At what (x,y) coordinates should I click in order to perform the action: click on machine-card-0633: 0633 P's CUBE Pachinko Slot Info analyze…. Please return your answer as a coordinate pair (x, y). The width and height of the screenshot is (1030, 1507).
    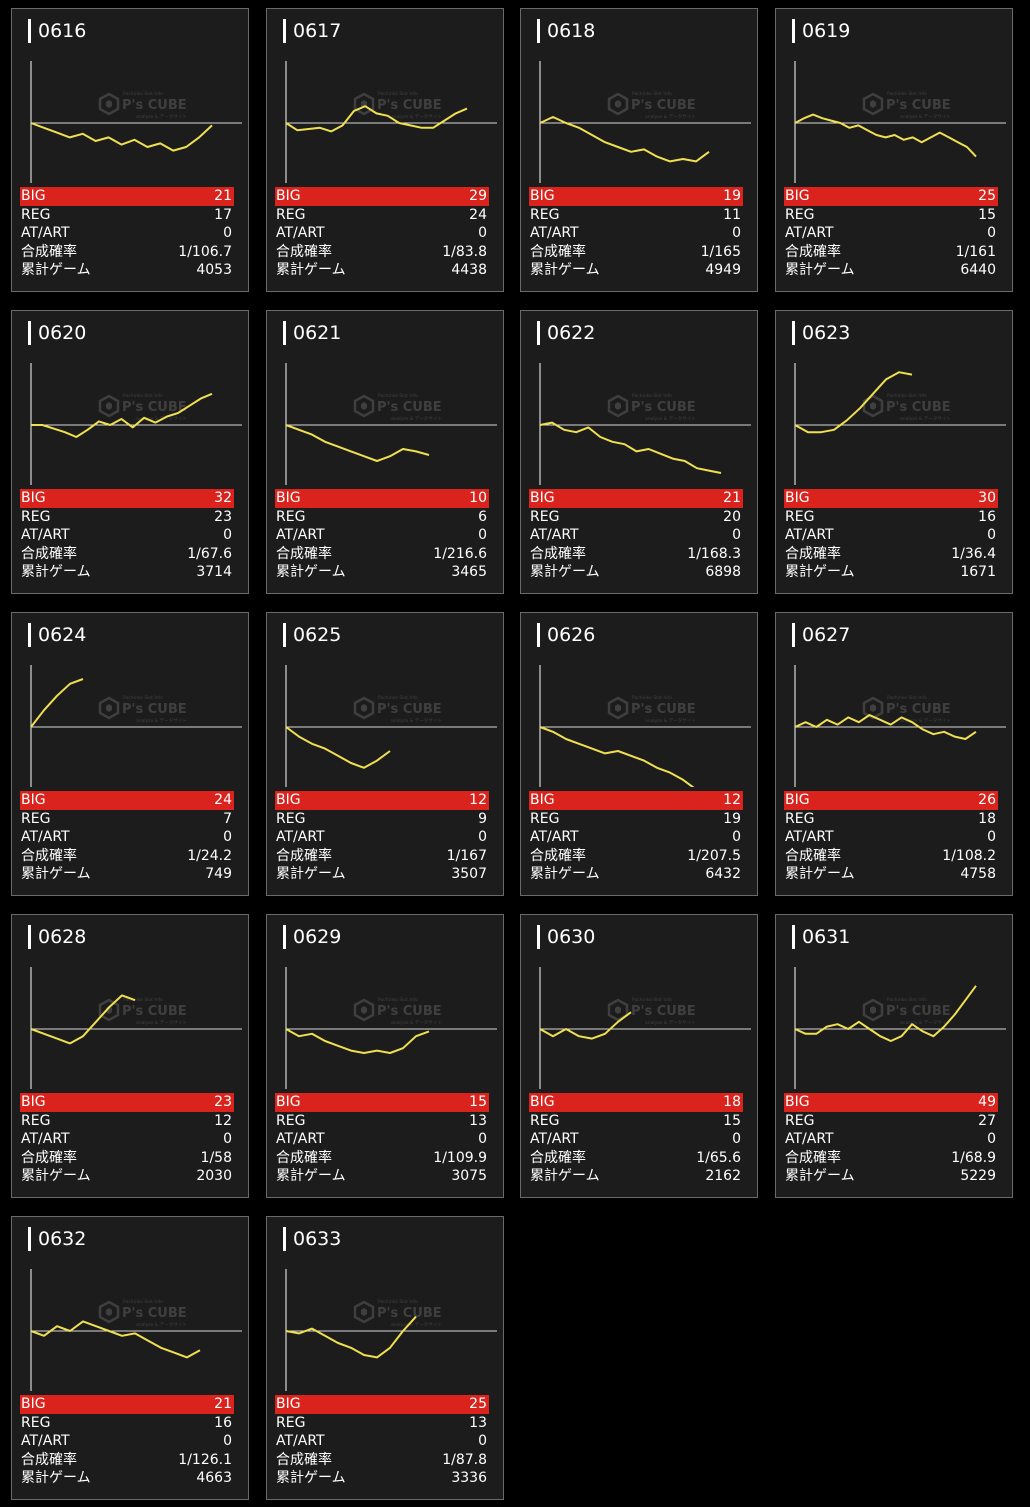
    Looking at the image, I should click on (385, 1358).